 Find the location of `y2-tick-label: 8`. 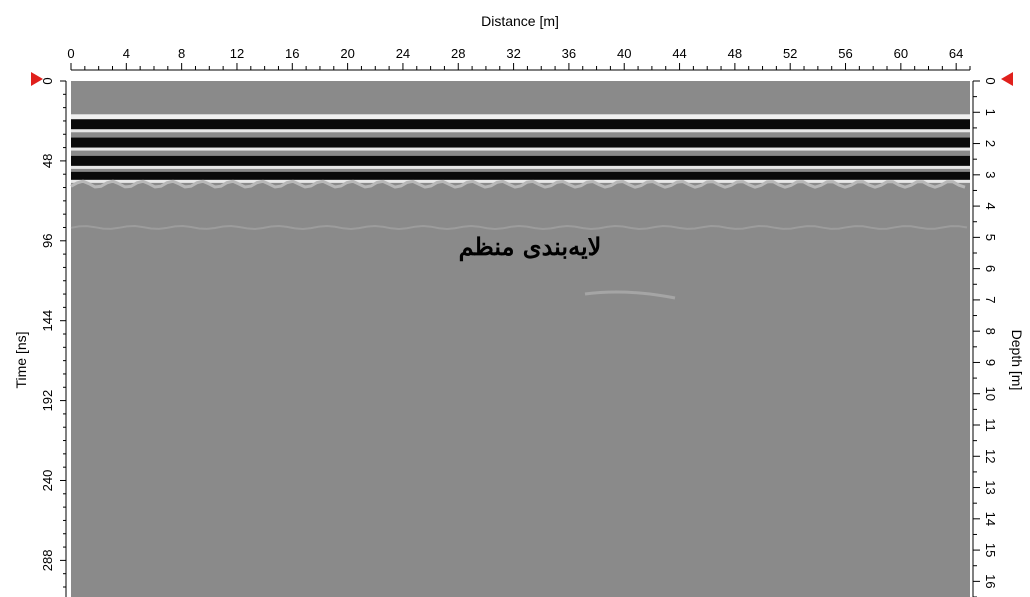

y2-tick-label: 8 is located at coordinates (990, 331).